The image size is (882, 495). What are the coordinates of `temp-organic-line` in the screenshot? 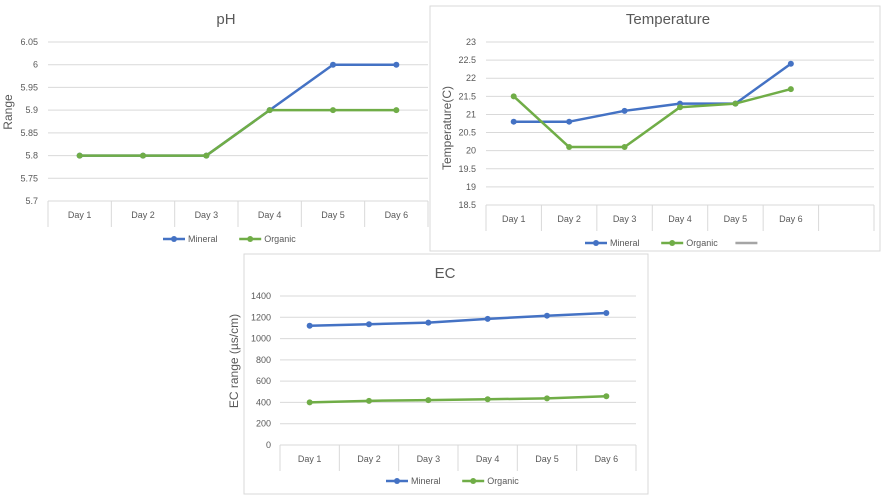 It's located at (652, 118).